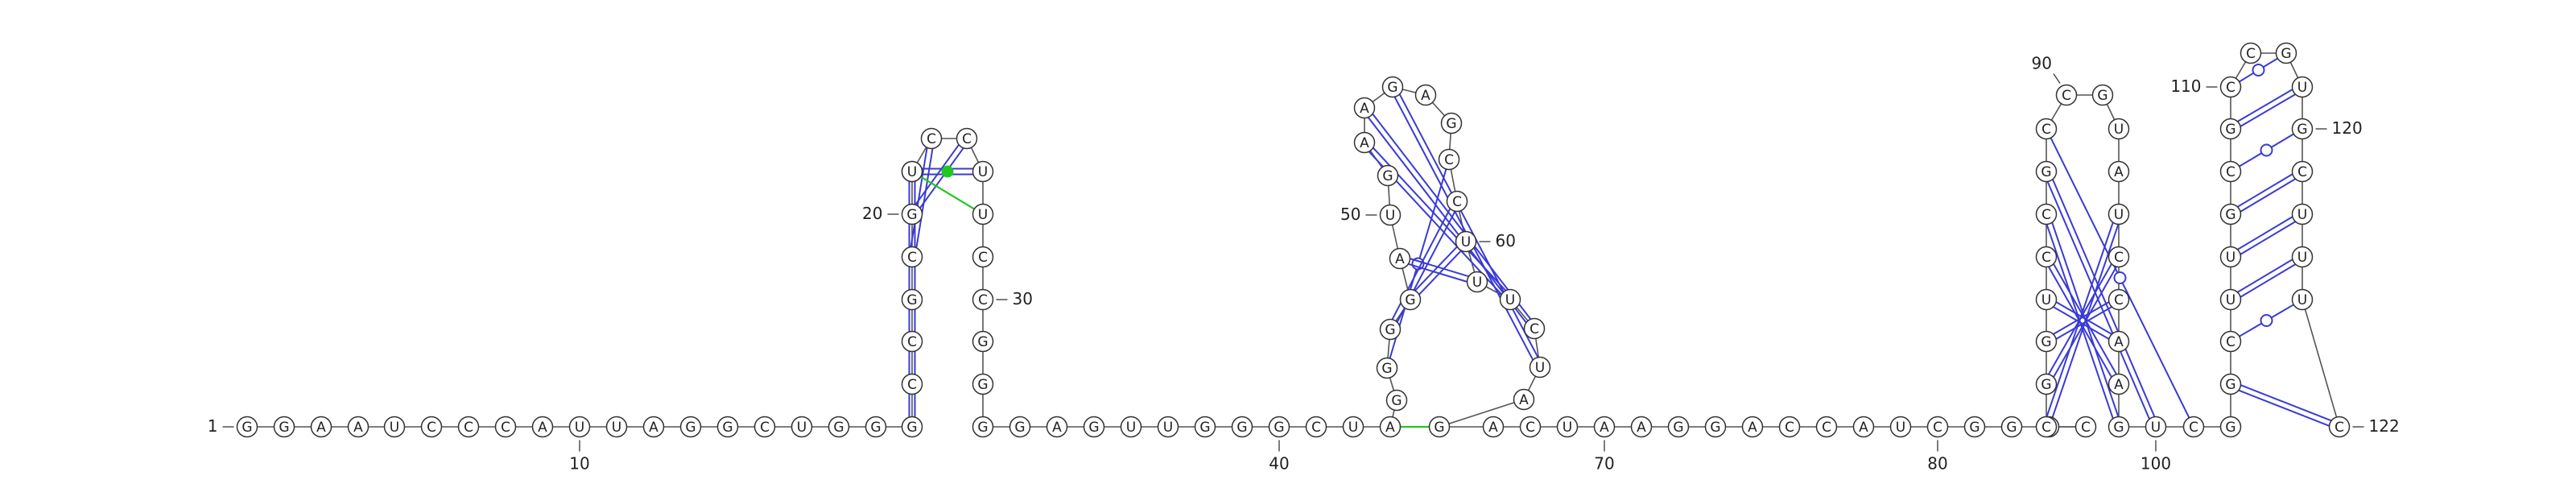 The height and width of the screenshot is (484, 2576). Describe the element at coordinates (2384, 426) in the screenshot. I see `position-number: 122` at that location.